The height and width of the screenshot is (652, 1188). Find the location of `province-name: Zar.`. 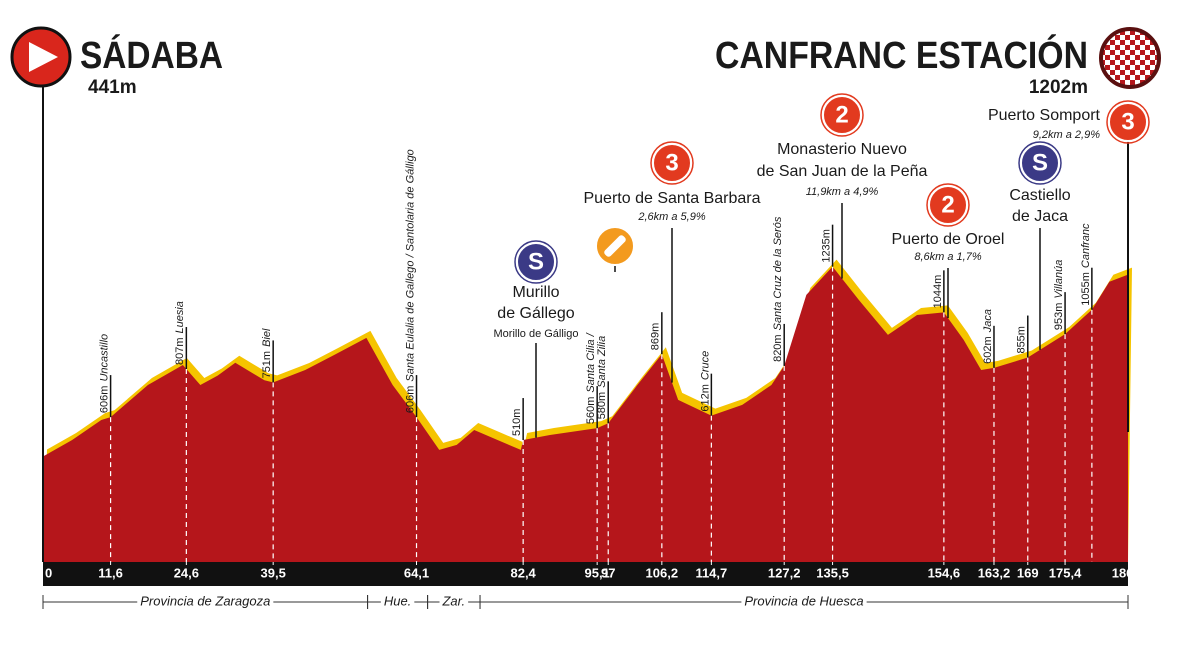

province-name: Zar. is located at coordinates (453, 600).